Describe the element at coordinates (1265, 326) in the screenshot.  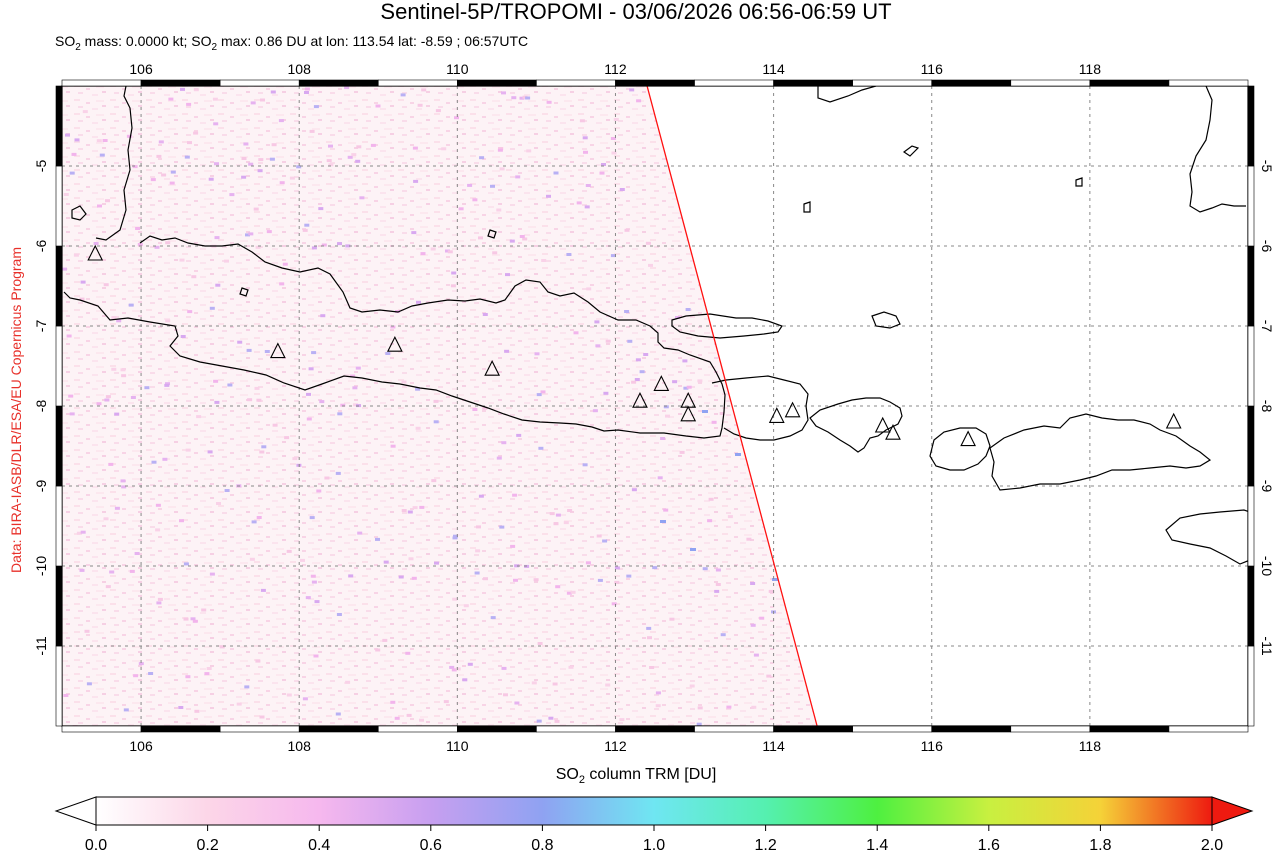
I see `lat-tick-label-right: -7` at that location.